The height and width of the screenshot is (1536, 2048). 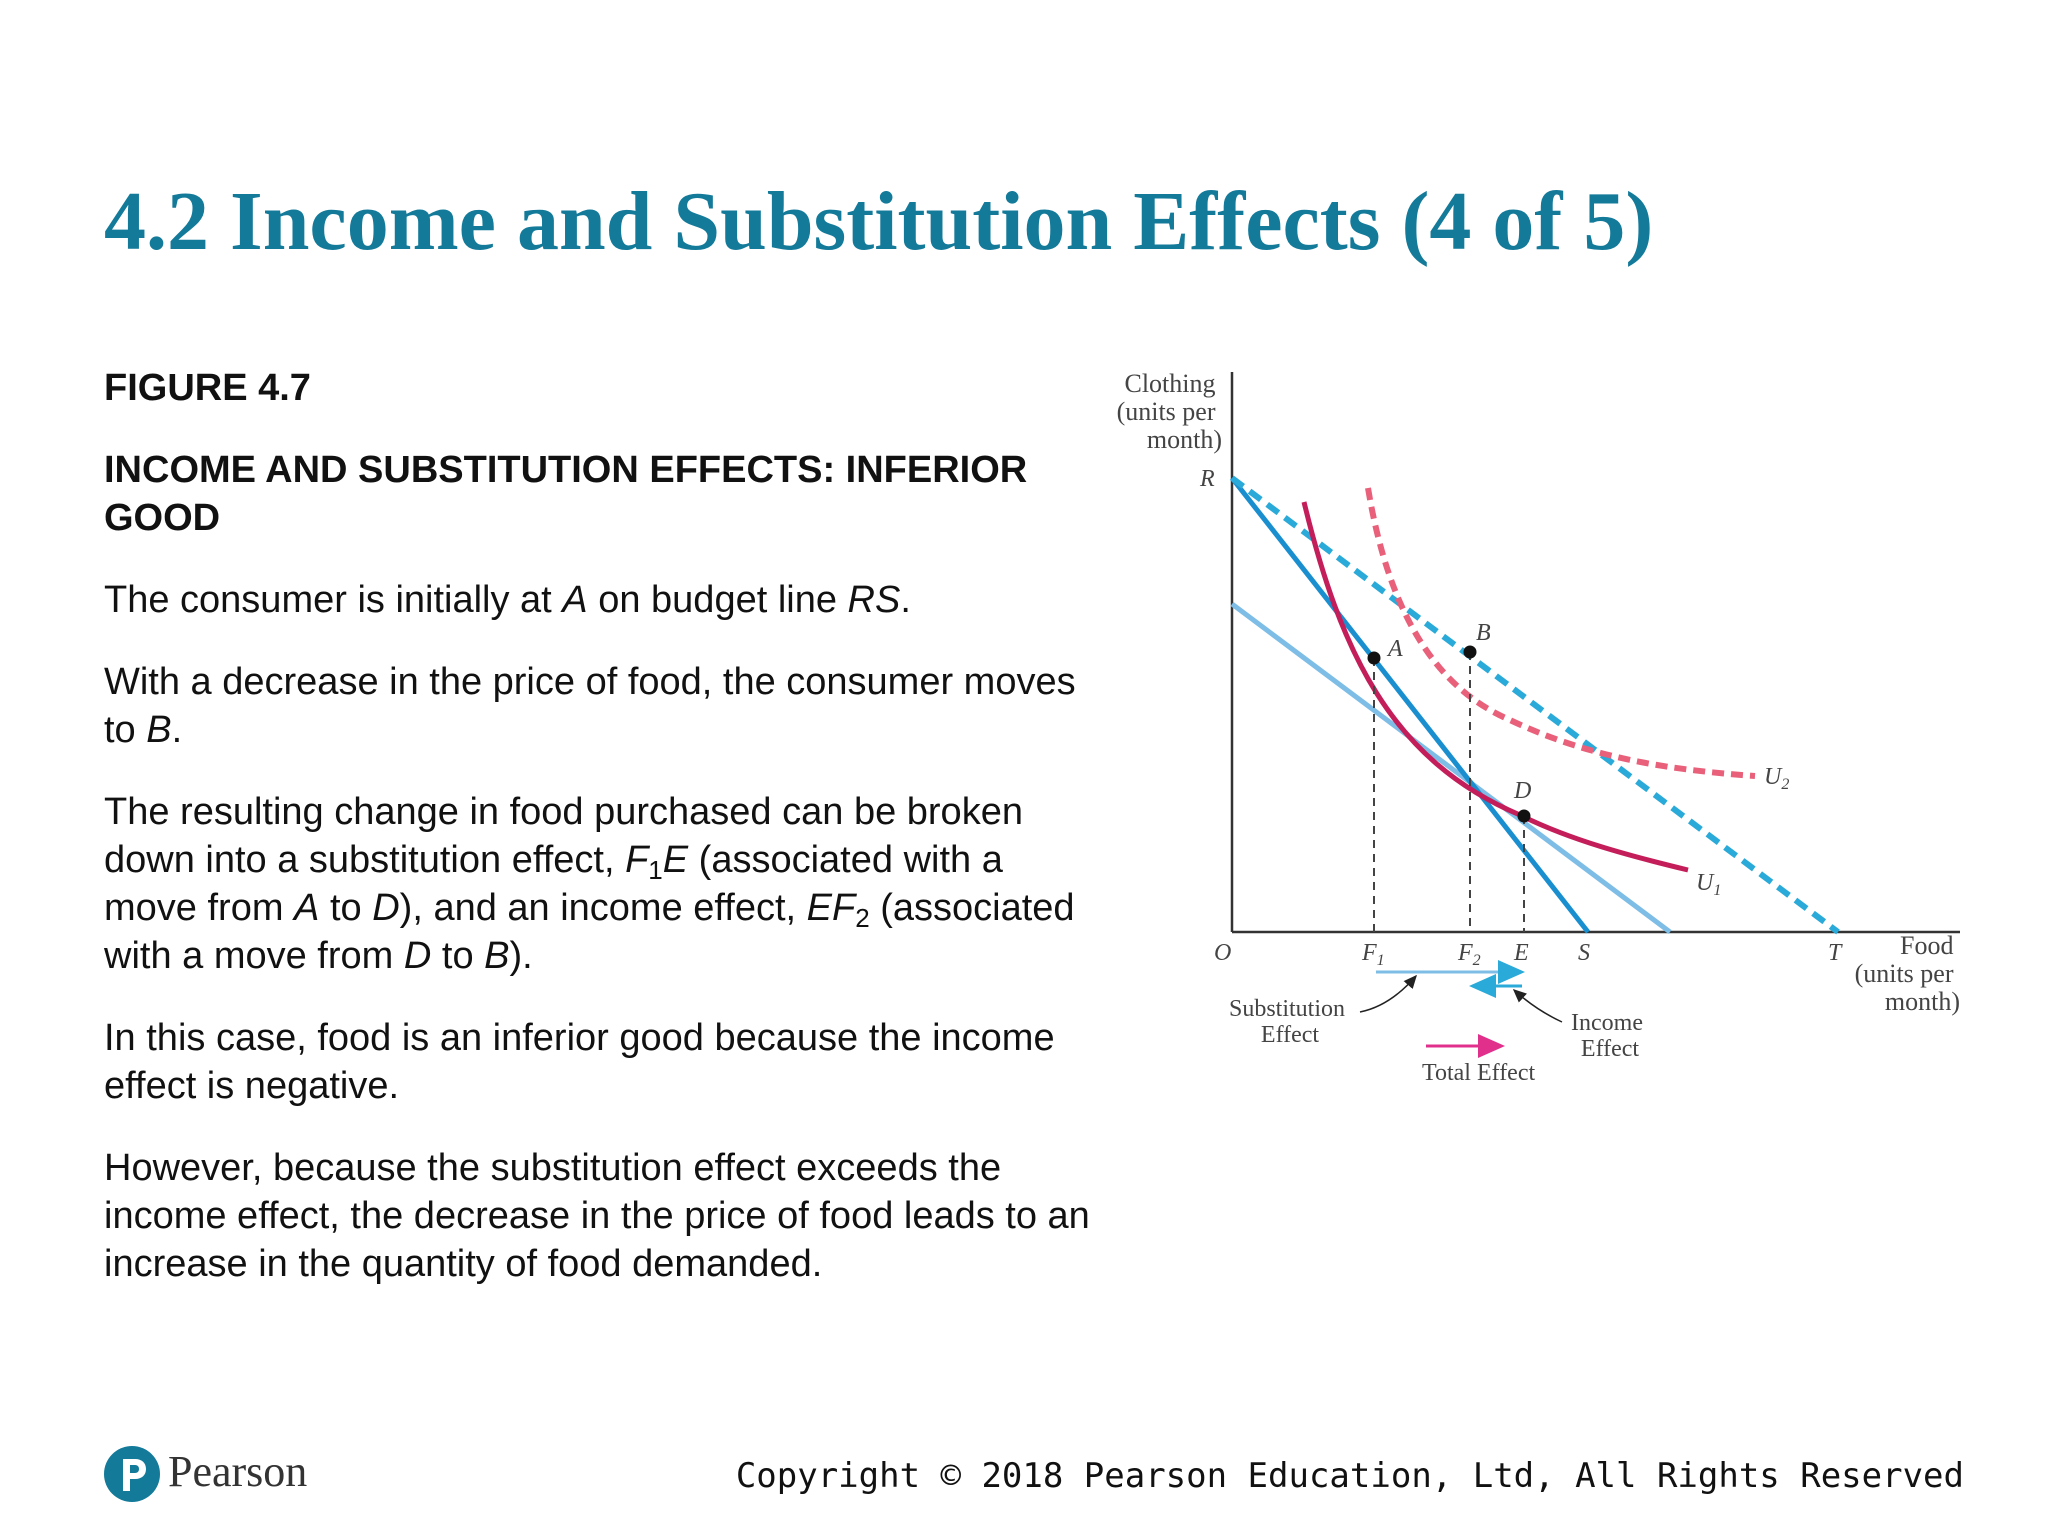 I want to click on x-axis-label: Food (units per month), so click(x=1907, y=973).